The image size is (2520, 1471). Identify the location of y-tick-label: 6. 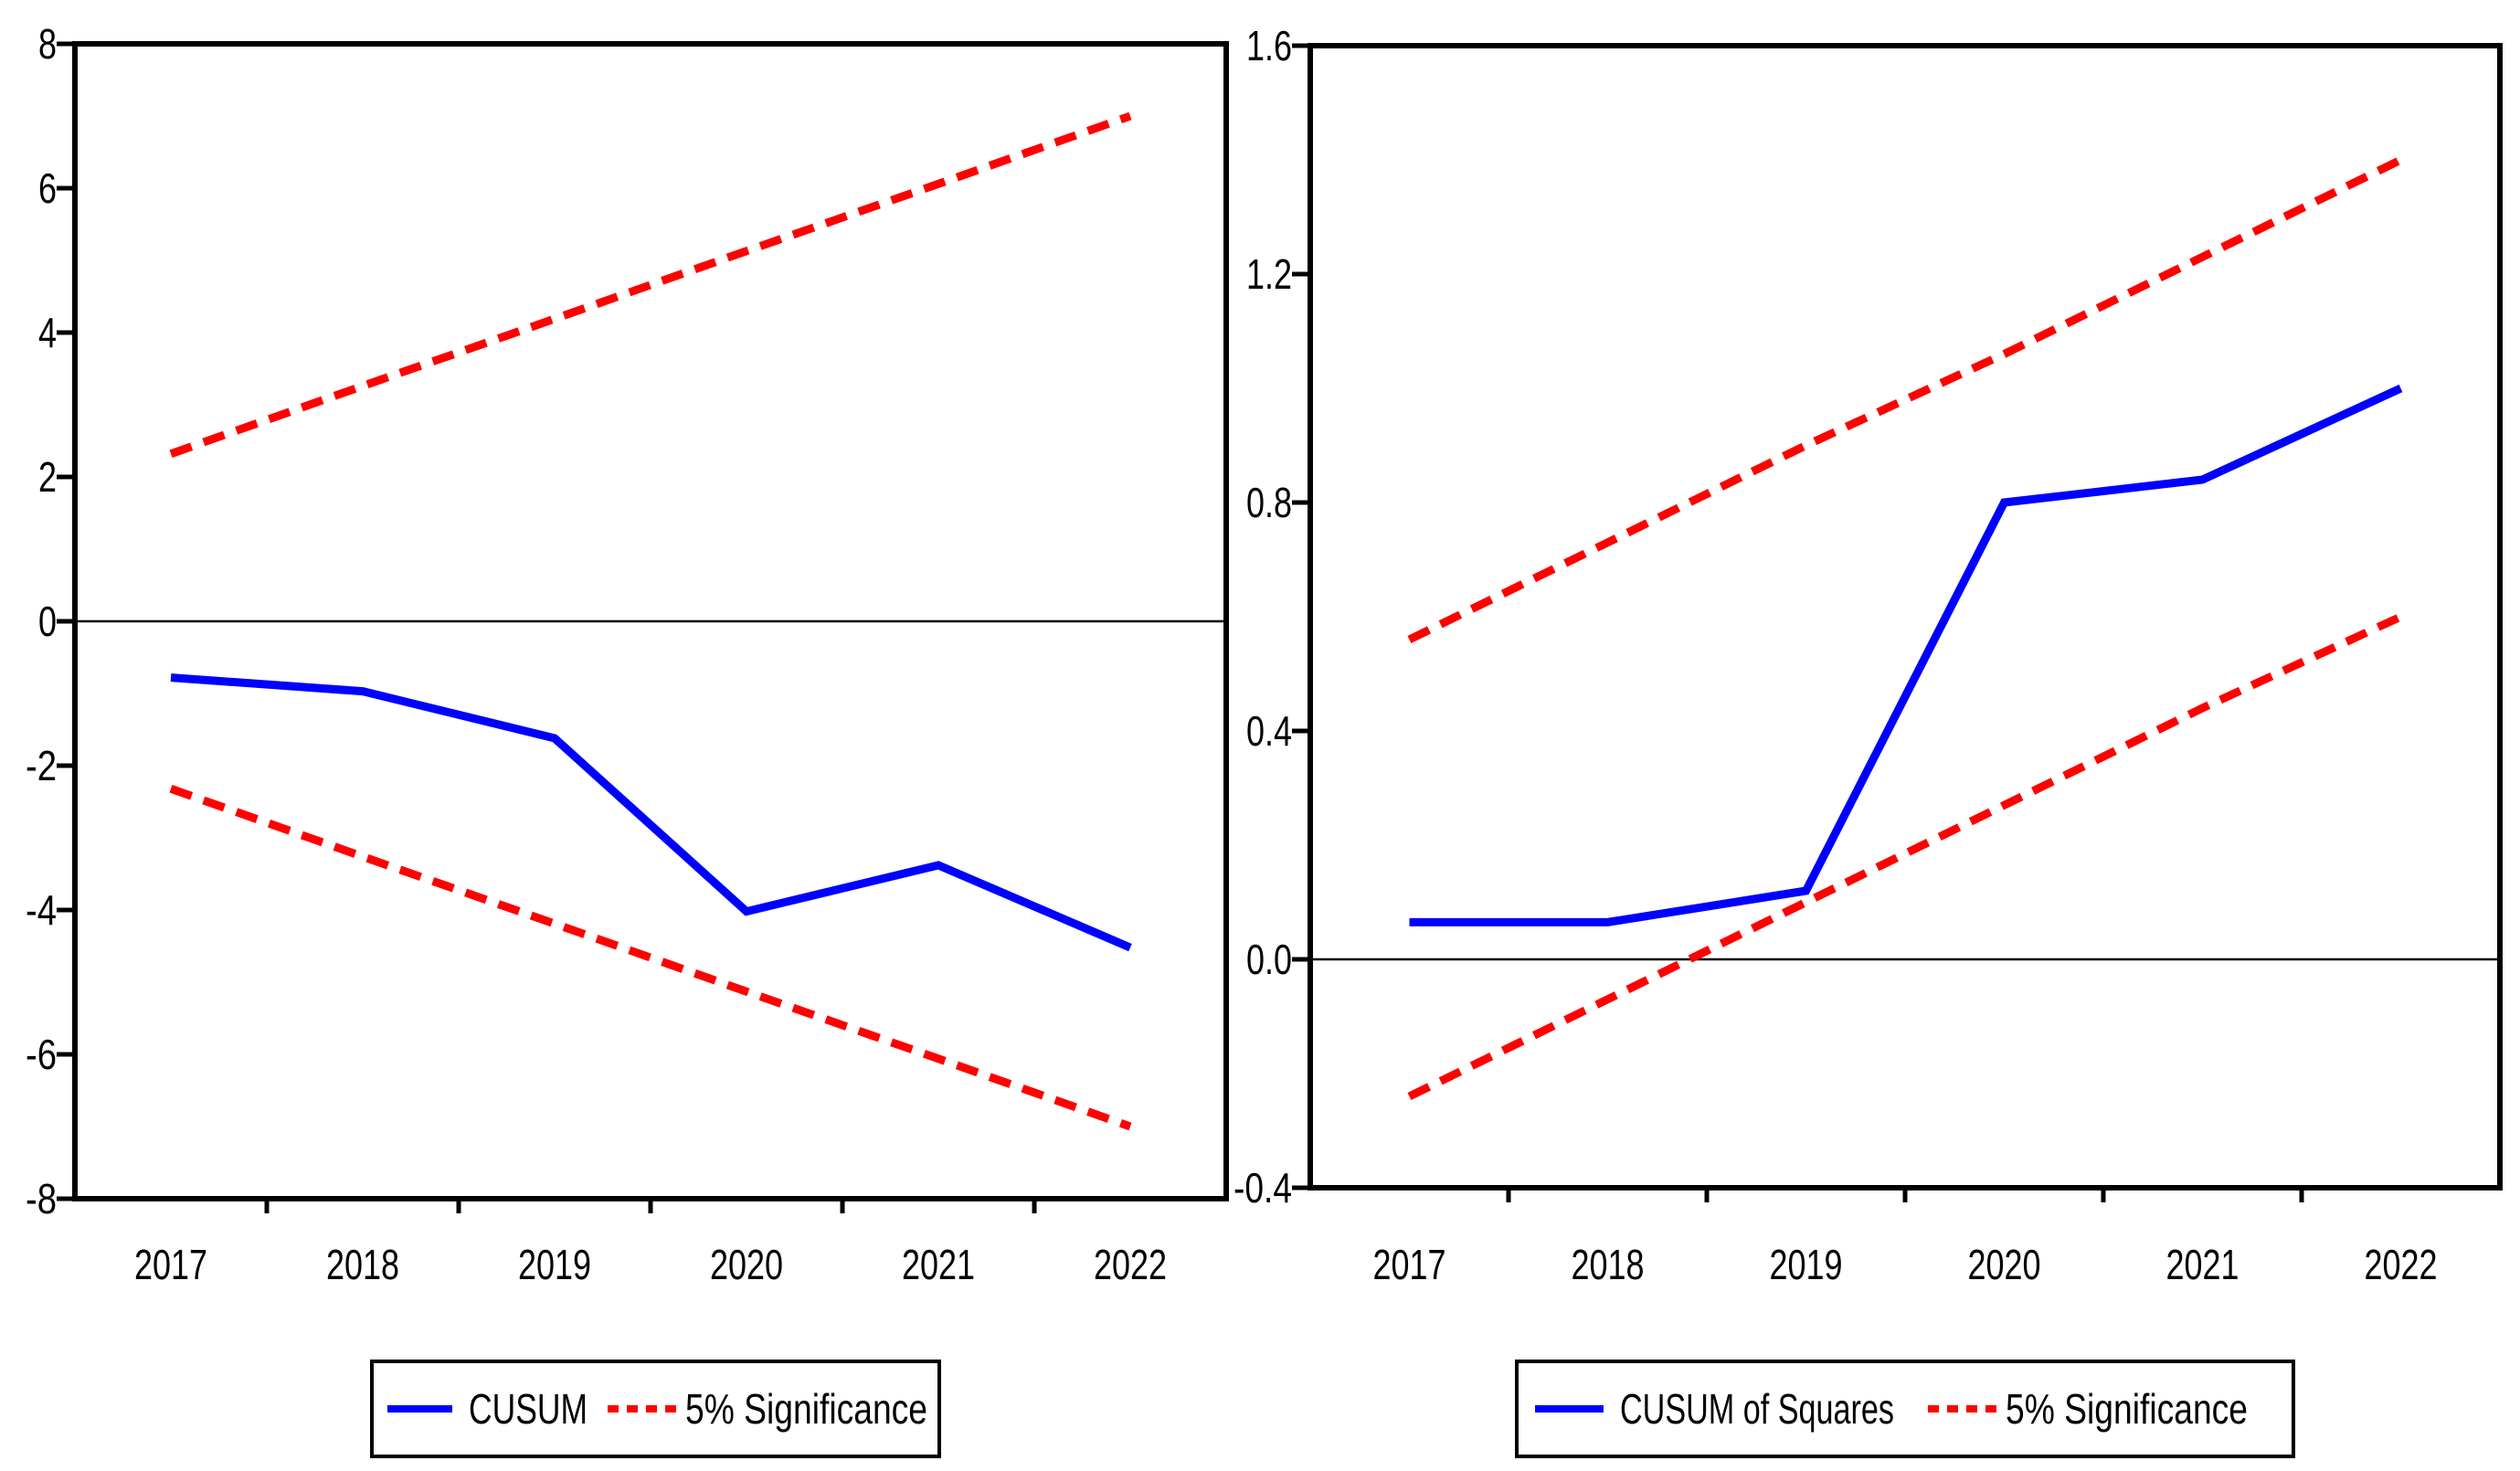
(47, 188).